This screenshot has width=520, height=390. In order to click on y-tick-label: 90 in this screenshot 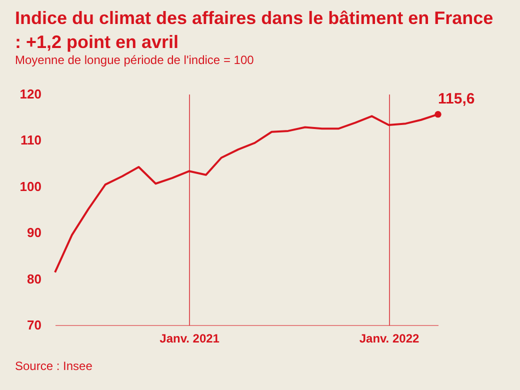, I will do `click(34, 232)`.